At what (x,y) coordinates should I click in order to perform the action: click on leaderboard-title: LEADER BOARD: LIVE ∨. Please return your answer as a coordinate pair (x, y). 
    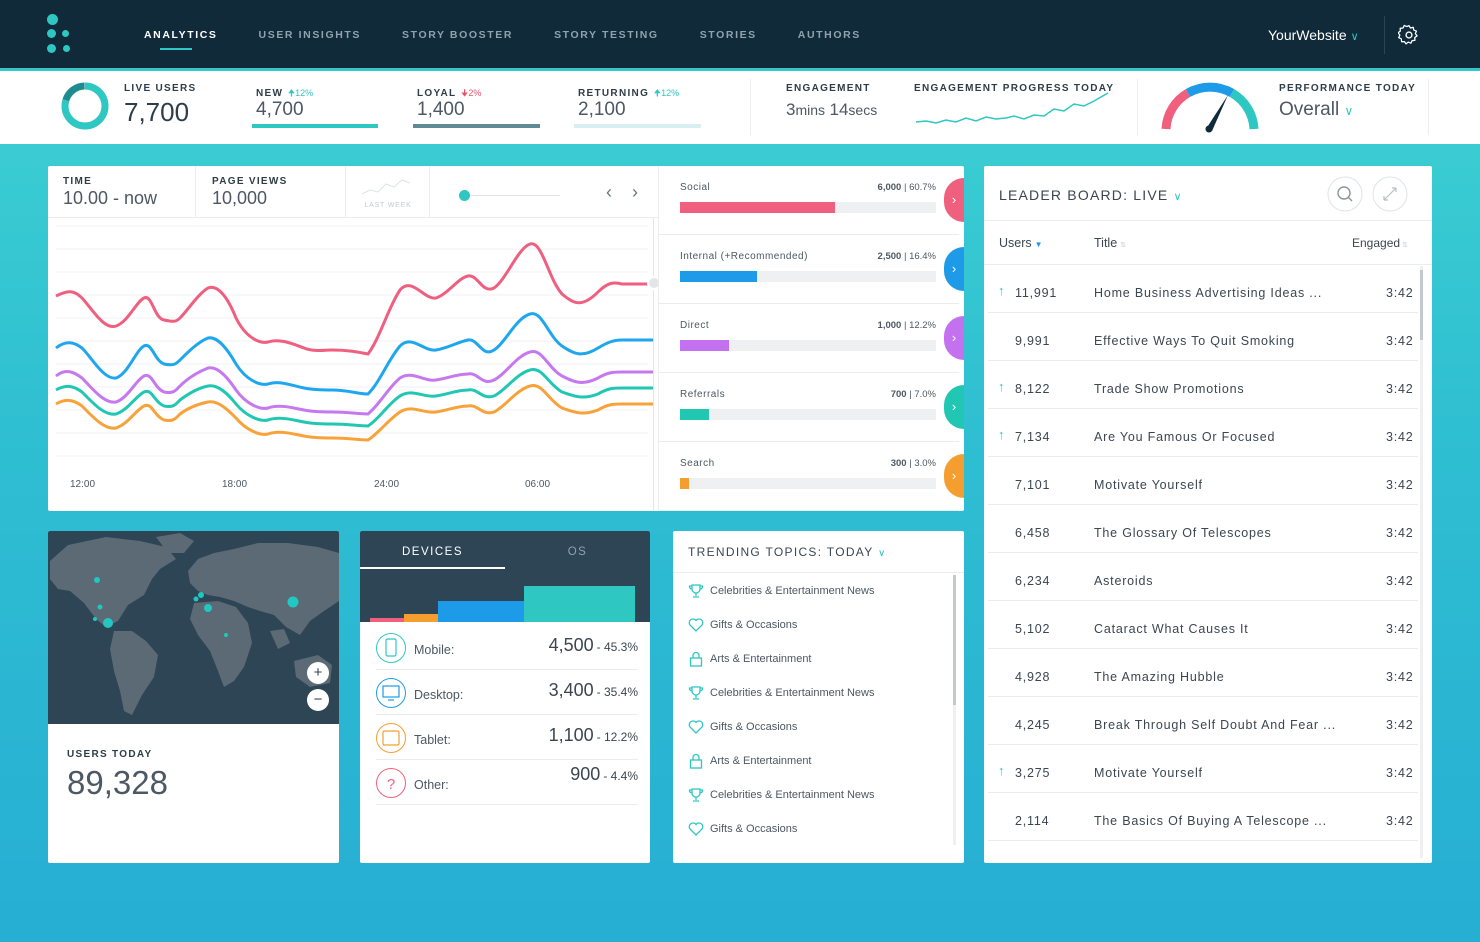
    Looking at the image, I should click on (1091, 195).